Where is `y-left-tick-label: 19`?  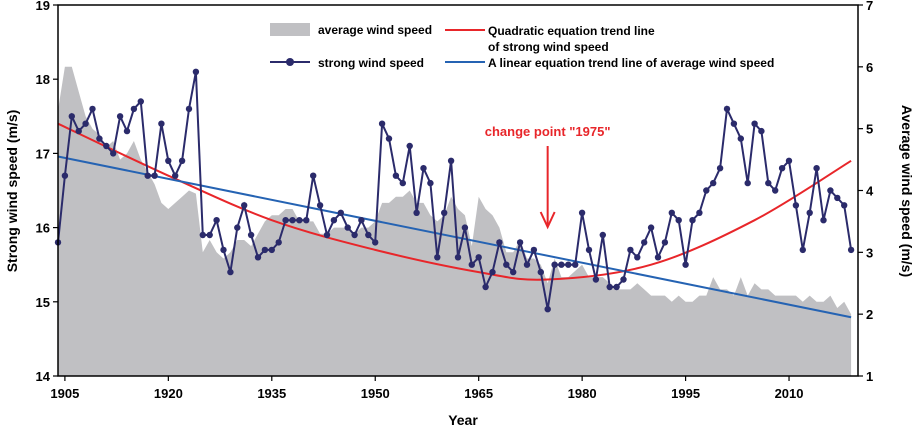
y-left-tick-label: 19 is located at coordinates (43, 6).